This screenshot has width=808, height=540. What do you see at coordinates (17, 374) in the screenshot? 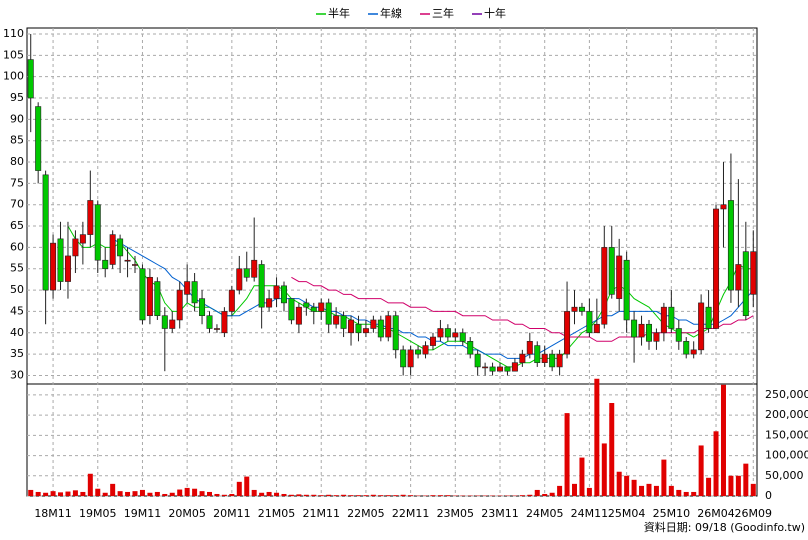
I see `y-tick-label: 30` at bounding box center [17, 374].